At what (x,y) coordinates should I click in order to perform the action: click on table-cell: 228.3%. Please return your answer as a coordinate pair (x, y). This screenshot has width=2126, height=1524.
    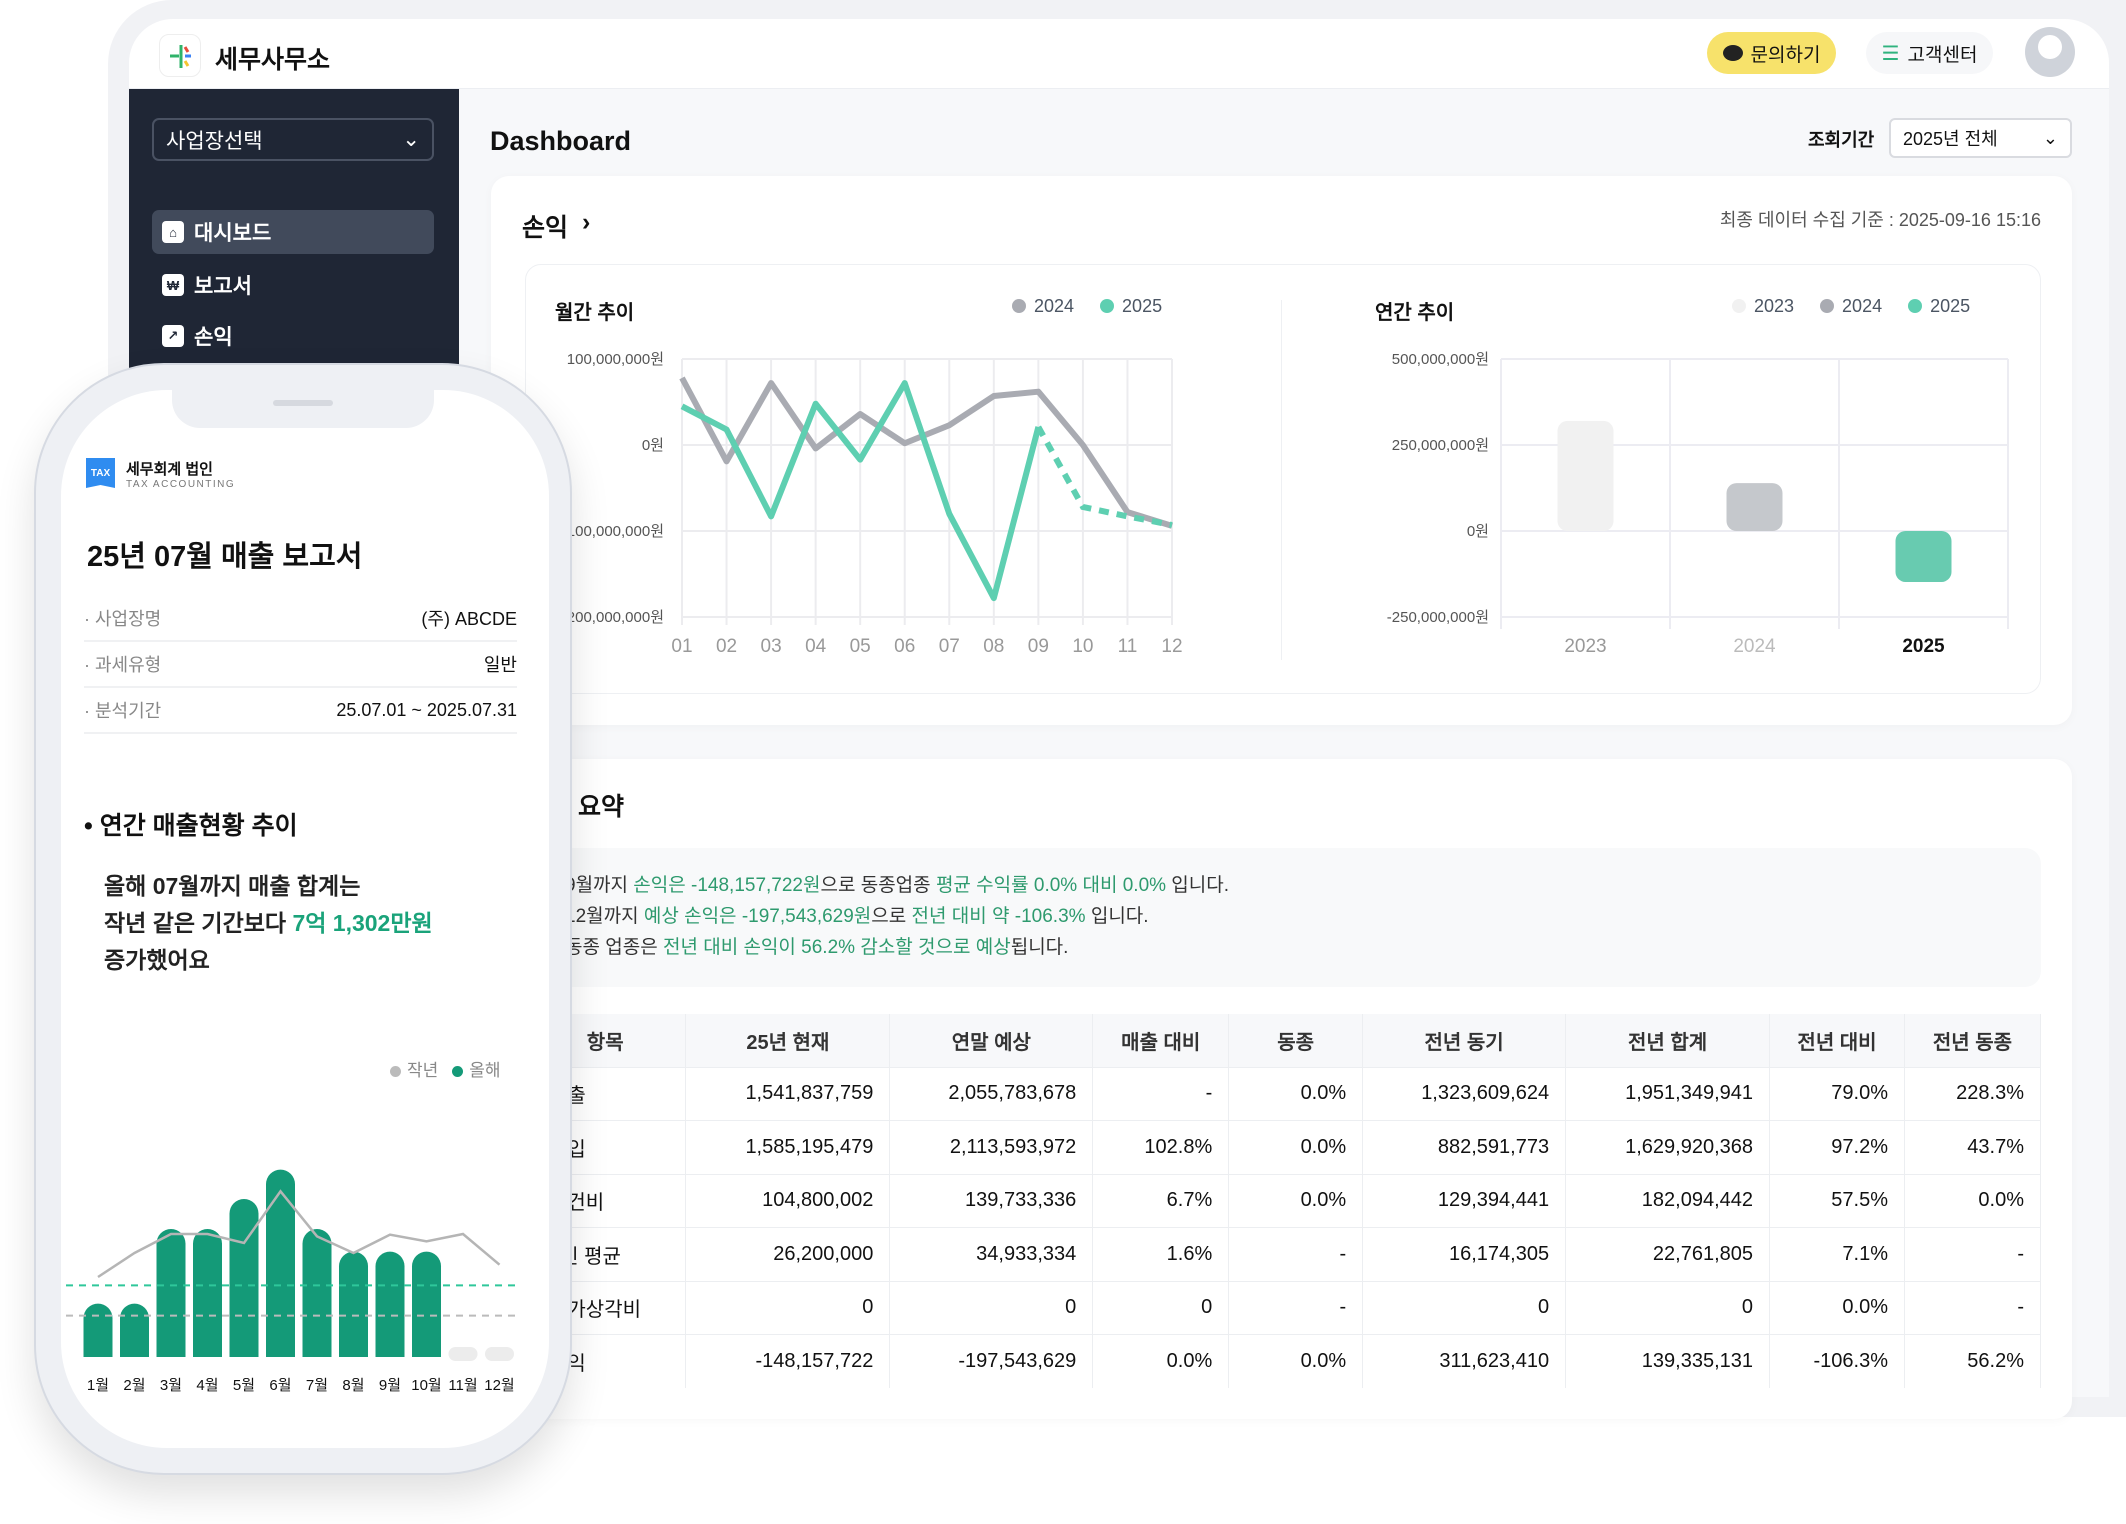
    Looking at the image, I should click on (1973, 1093).